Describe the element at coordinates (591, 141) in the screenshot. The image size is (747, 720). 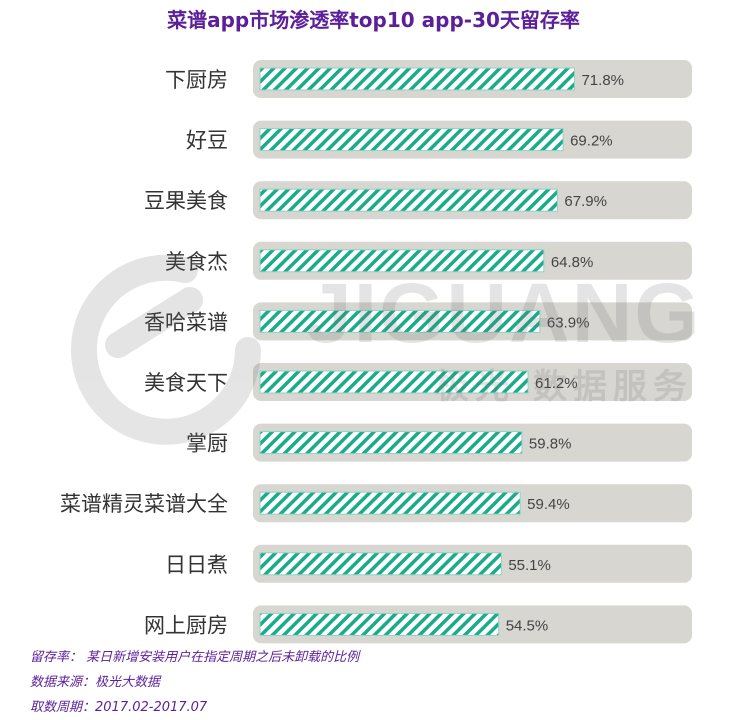
I see `value-label: 69.2%` at that location.